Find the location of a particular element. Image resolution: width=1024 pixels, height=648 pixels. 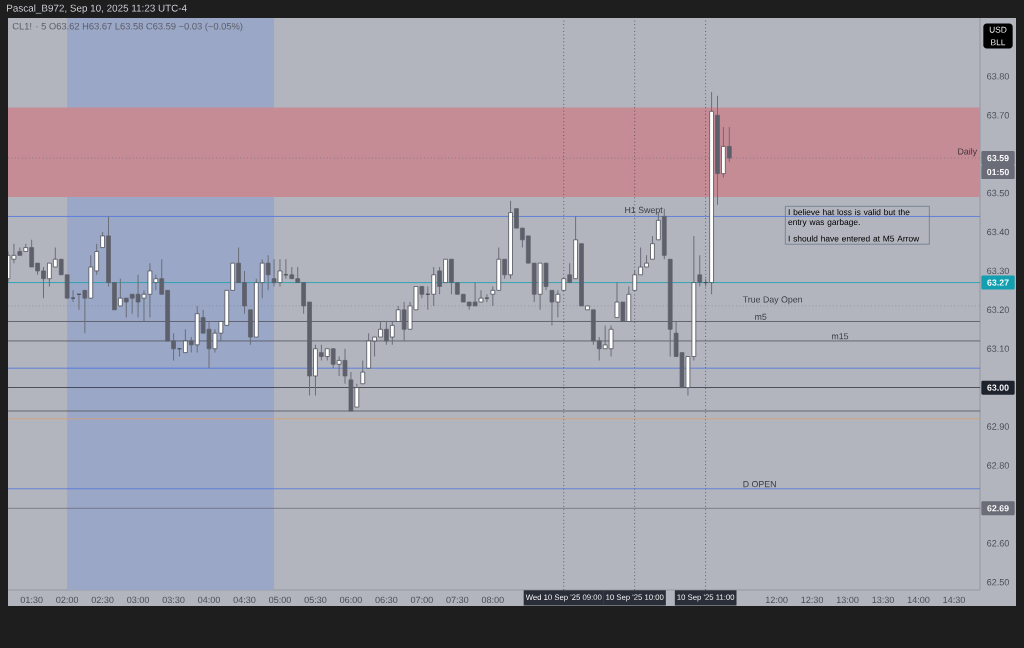

y-tick-label: 63.10 is located at coordinates (998, 348).